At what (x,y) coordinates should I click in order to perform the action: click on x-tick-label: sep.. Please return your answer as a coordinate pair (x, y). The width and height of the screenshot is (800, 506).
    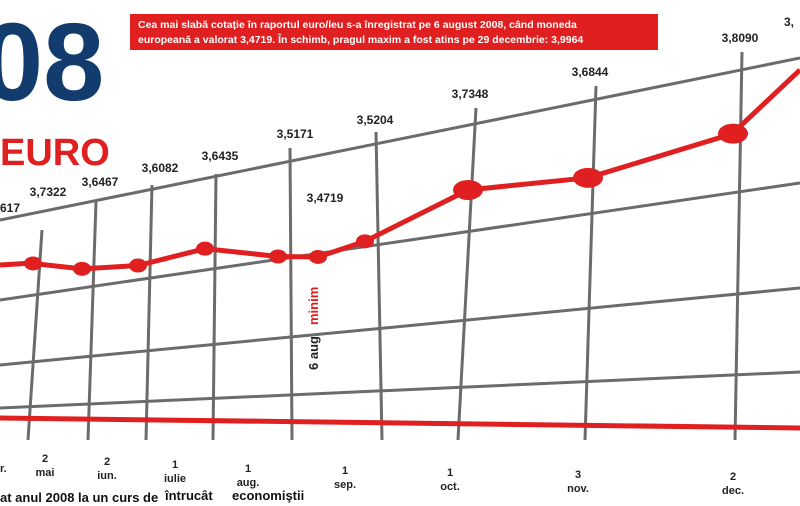
    Looking at the image, I should click on (345, 485).